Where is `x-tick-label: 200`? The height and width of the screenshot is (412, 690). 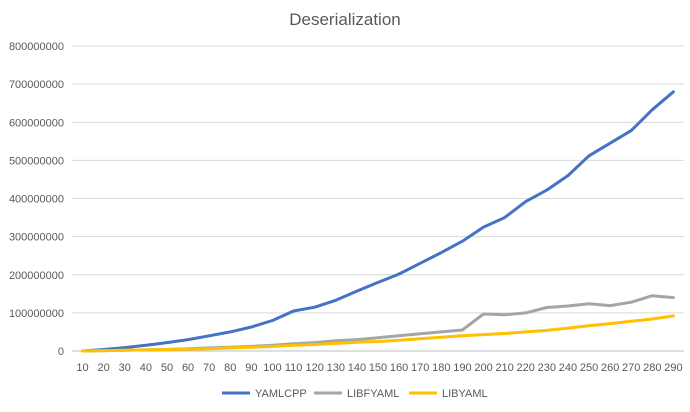 x-tick-label: 200 is located at coordinates (483, 368).